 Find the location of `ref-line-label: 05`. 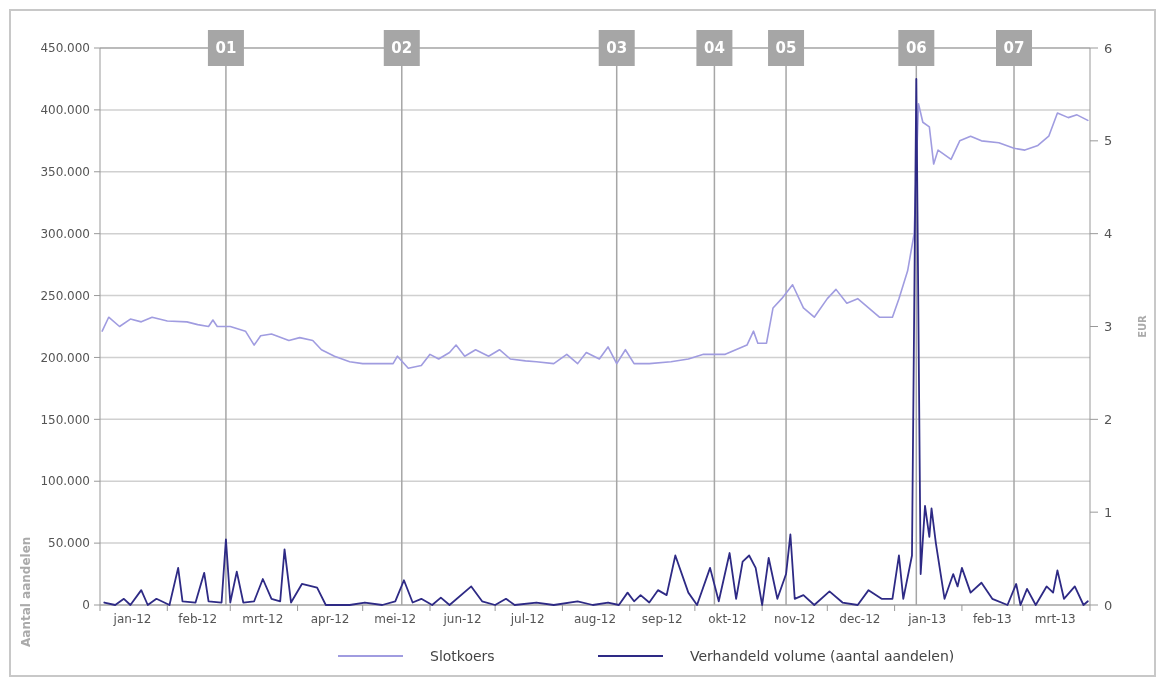

ref-line-label: 05 is located at coordinates (786, 48).